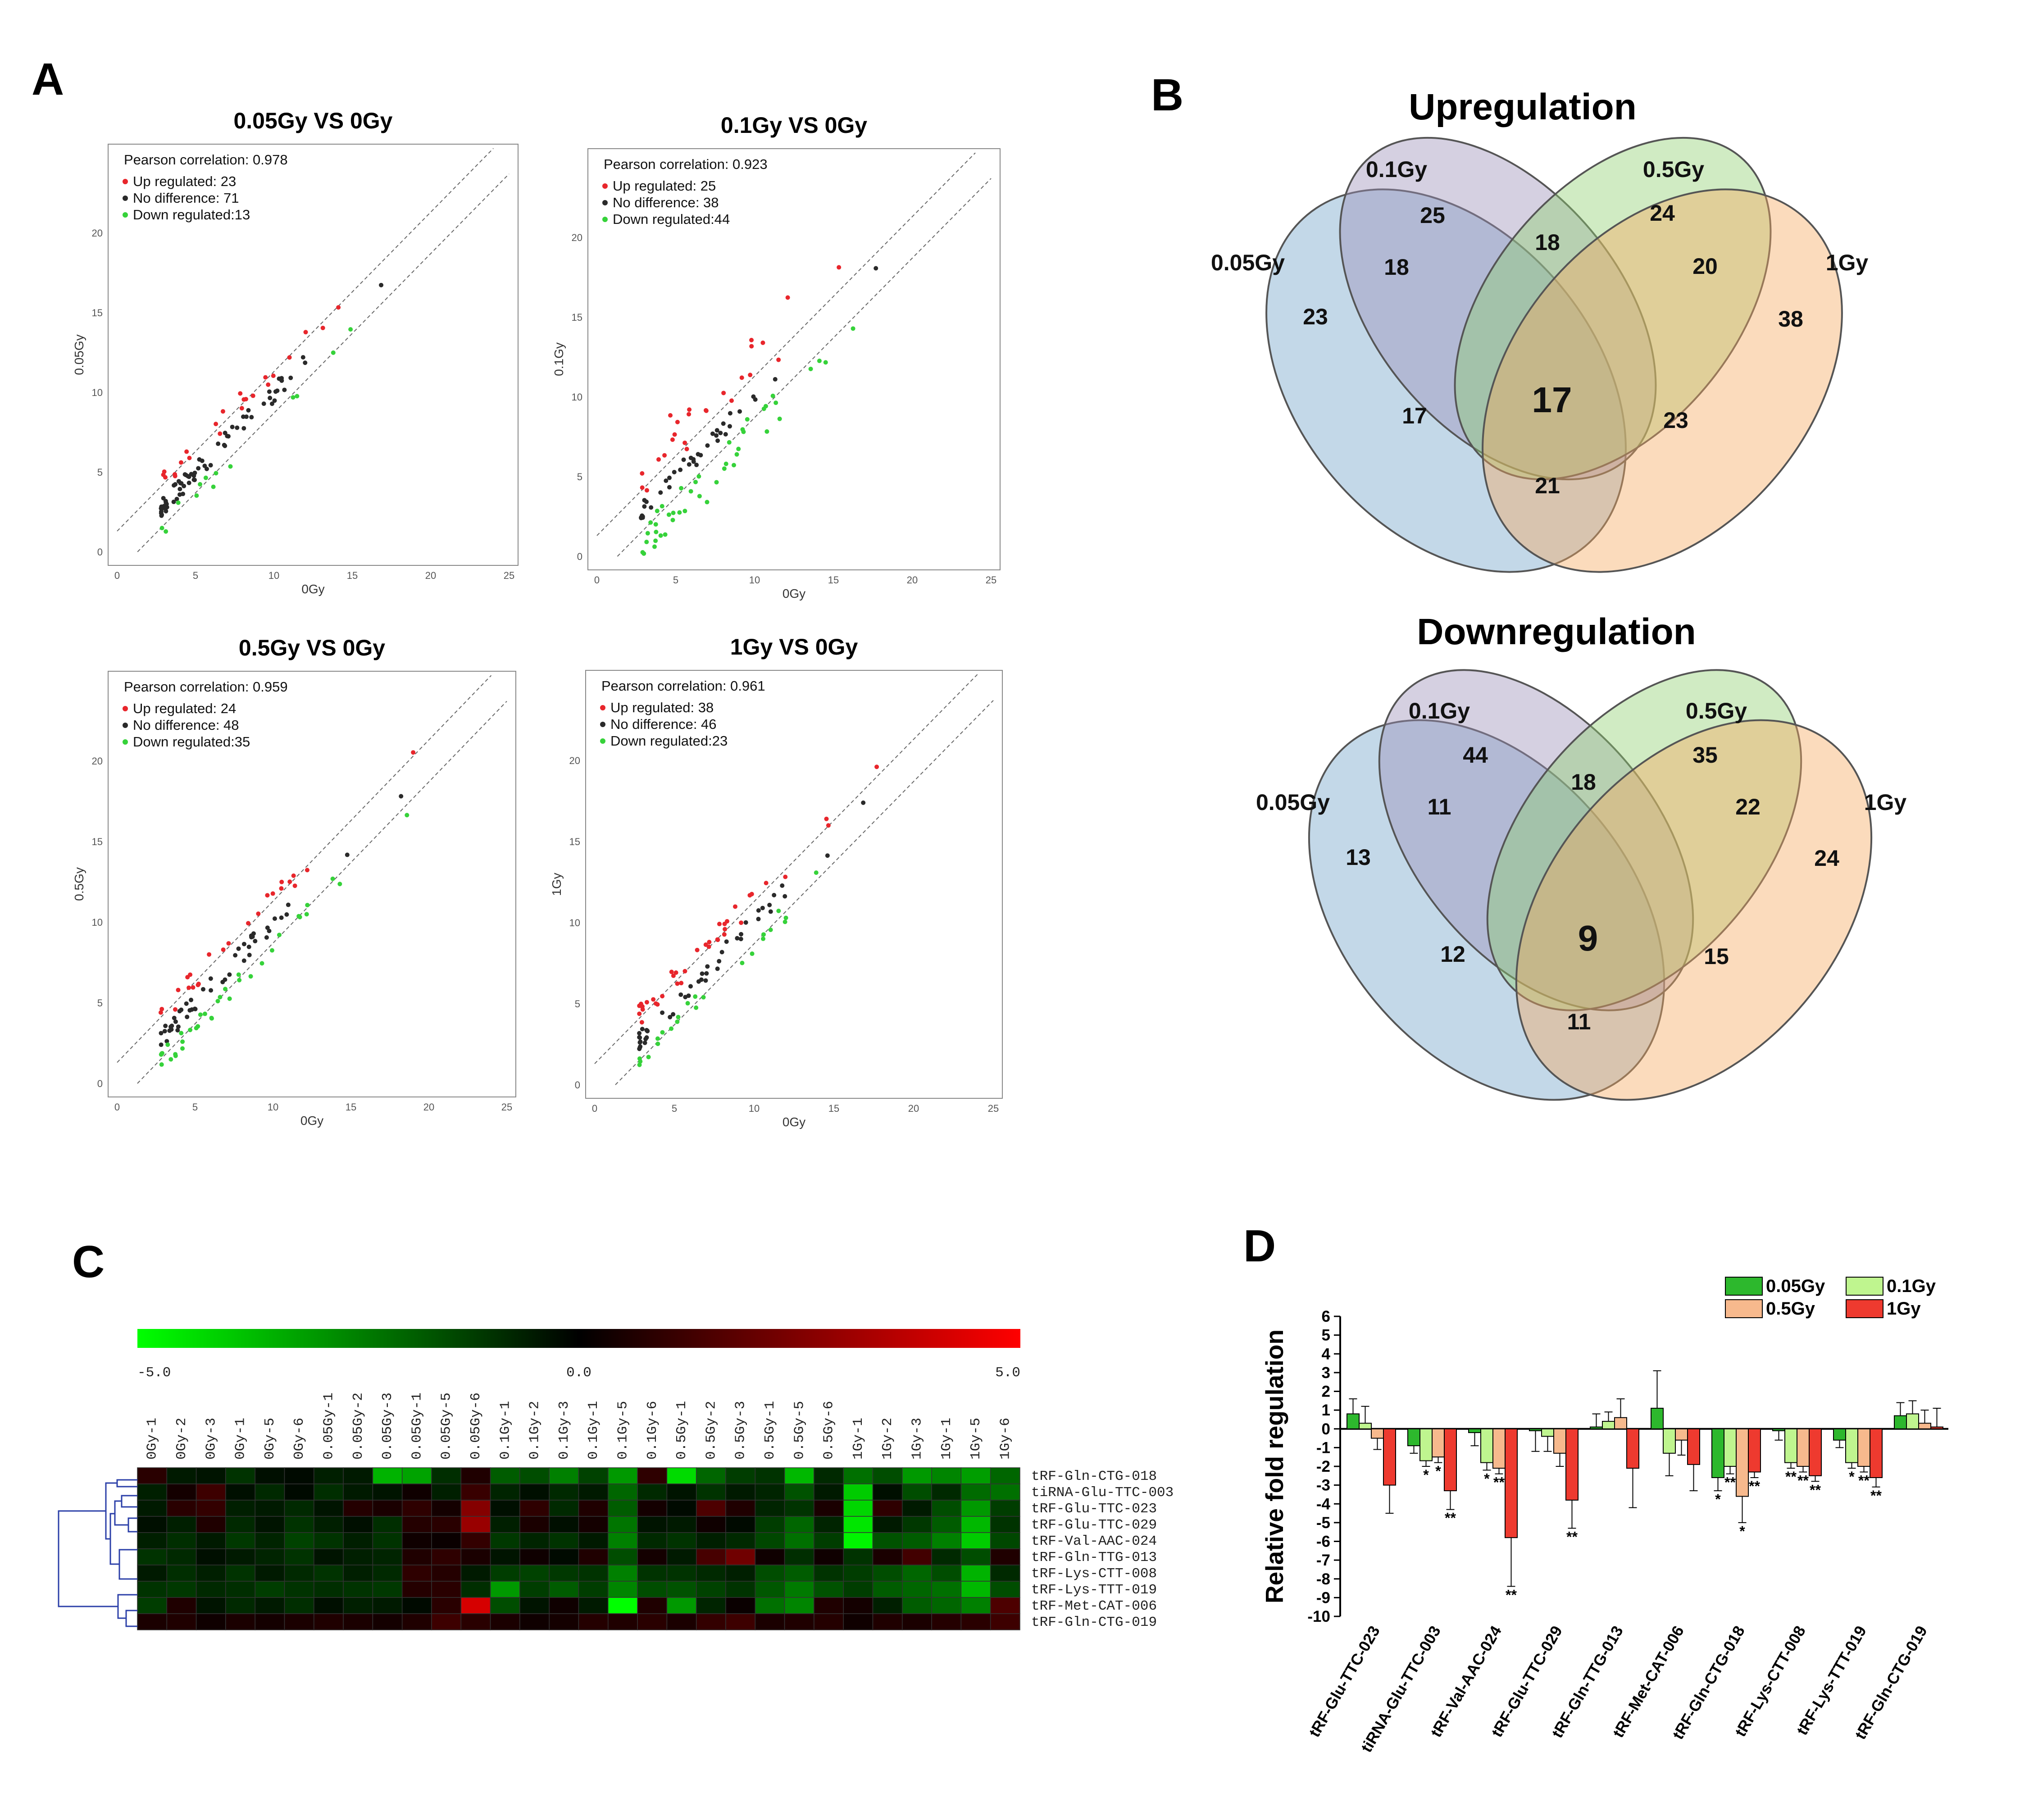 This screenshot has width=2029, height=1820. I want to click on heatmap-column-label: 0Gy-2, so click(182, 1439).